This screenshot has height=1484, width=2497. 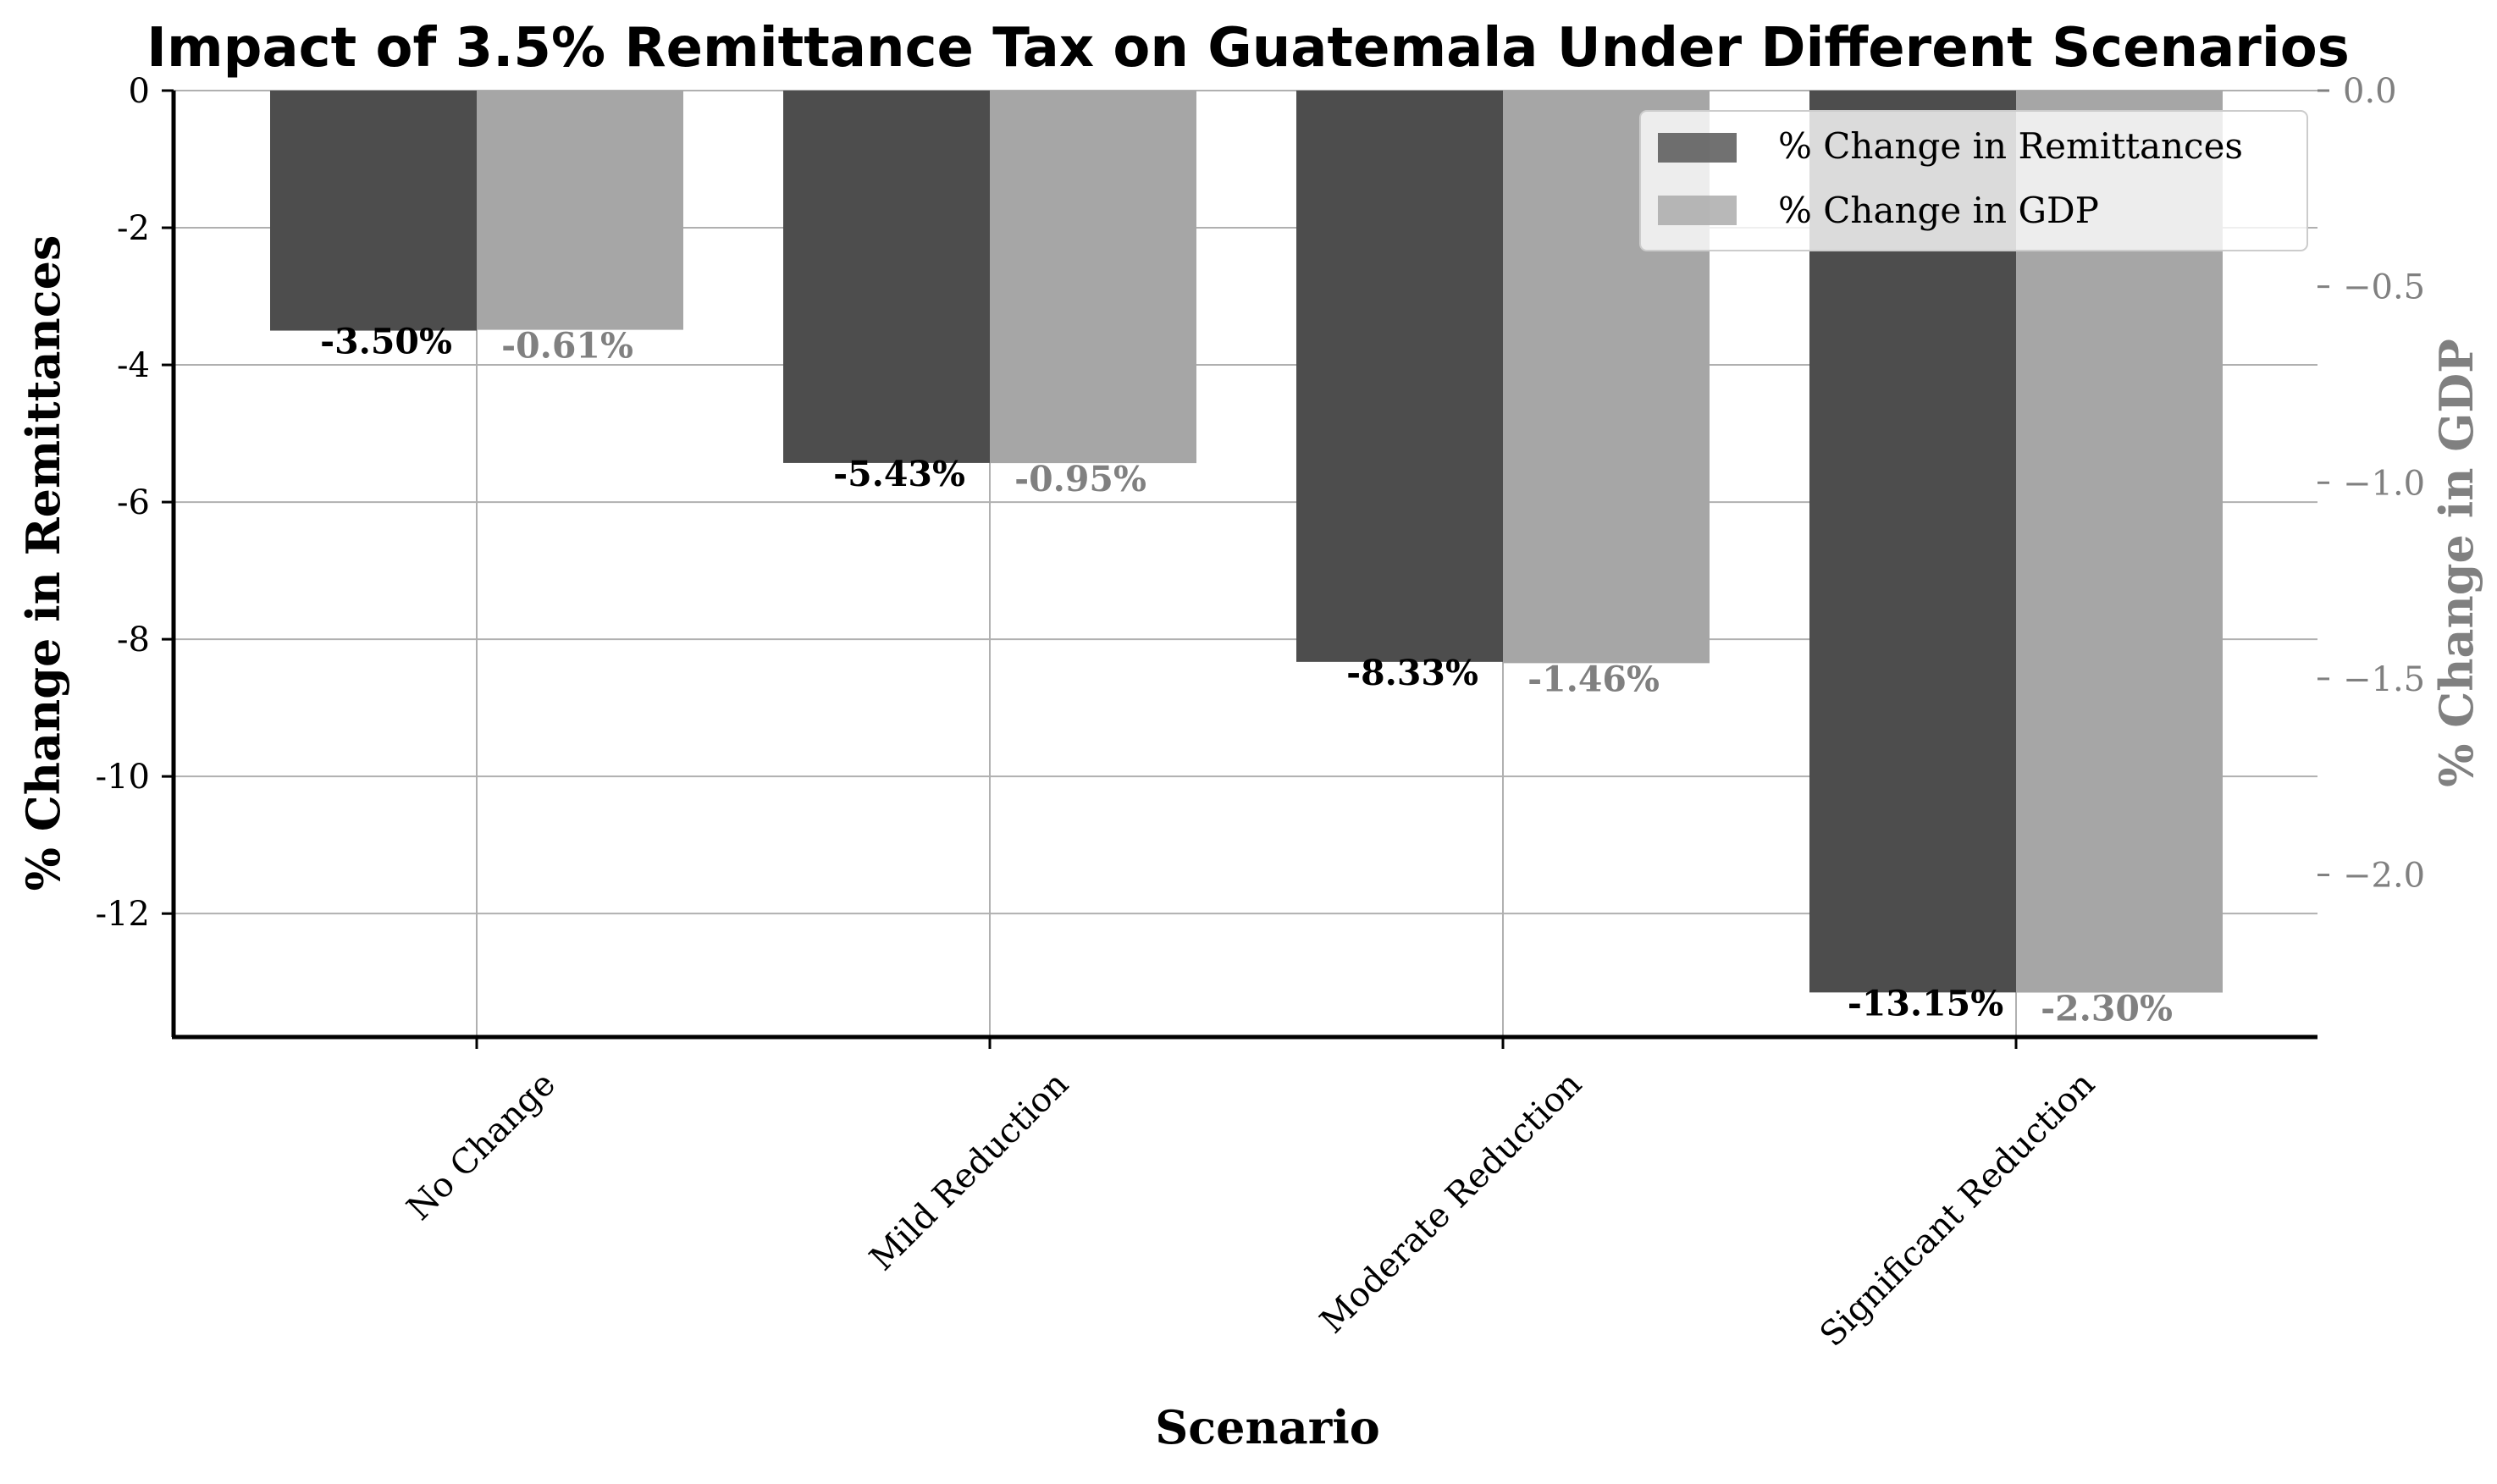 What do you see at coordinates (139, 91) in the screenshot?
I see `y-tick-label-left: 0` at bounding box center [139, 91].